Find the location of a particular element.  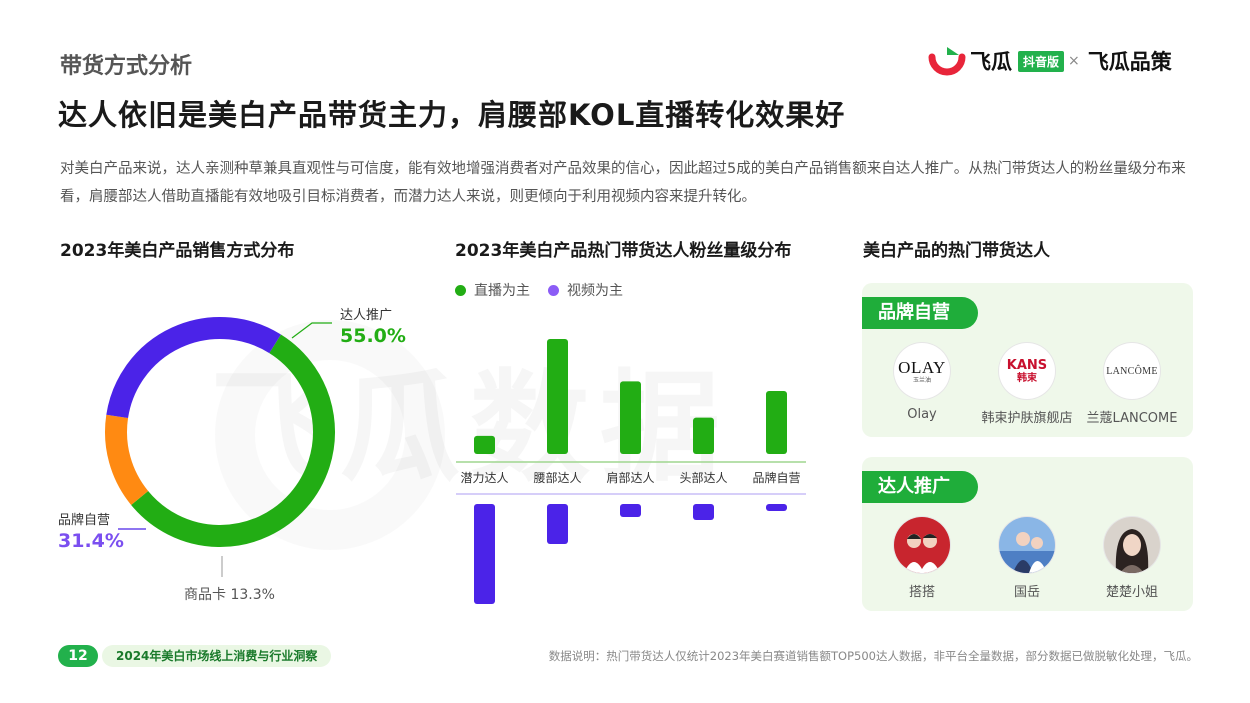

slice-label-name-brand: 品牌自营 is located at coordinates (84, 520).